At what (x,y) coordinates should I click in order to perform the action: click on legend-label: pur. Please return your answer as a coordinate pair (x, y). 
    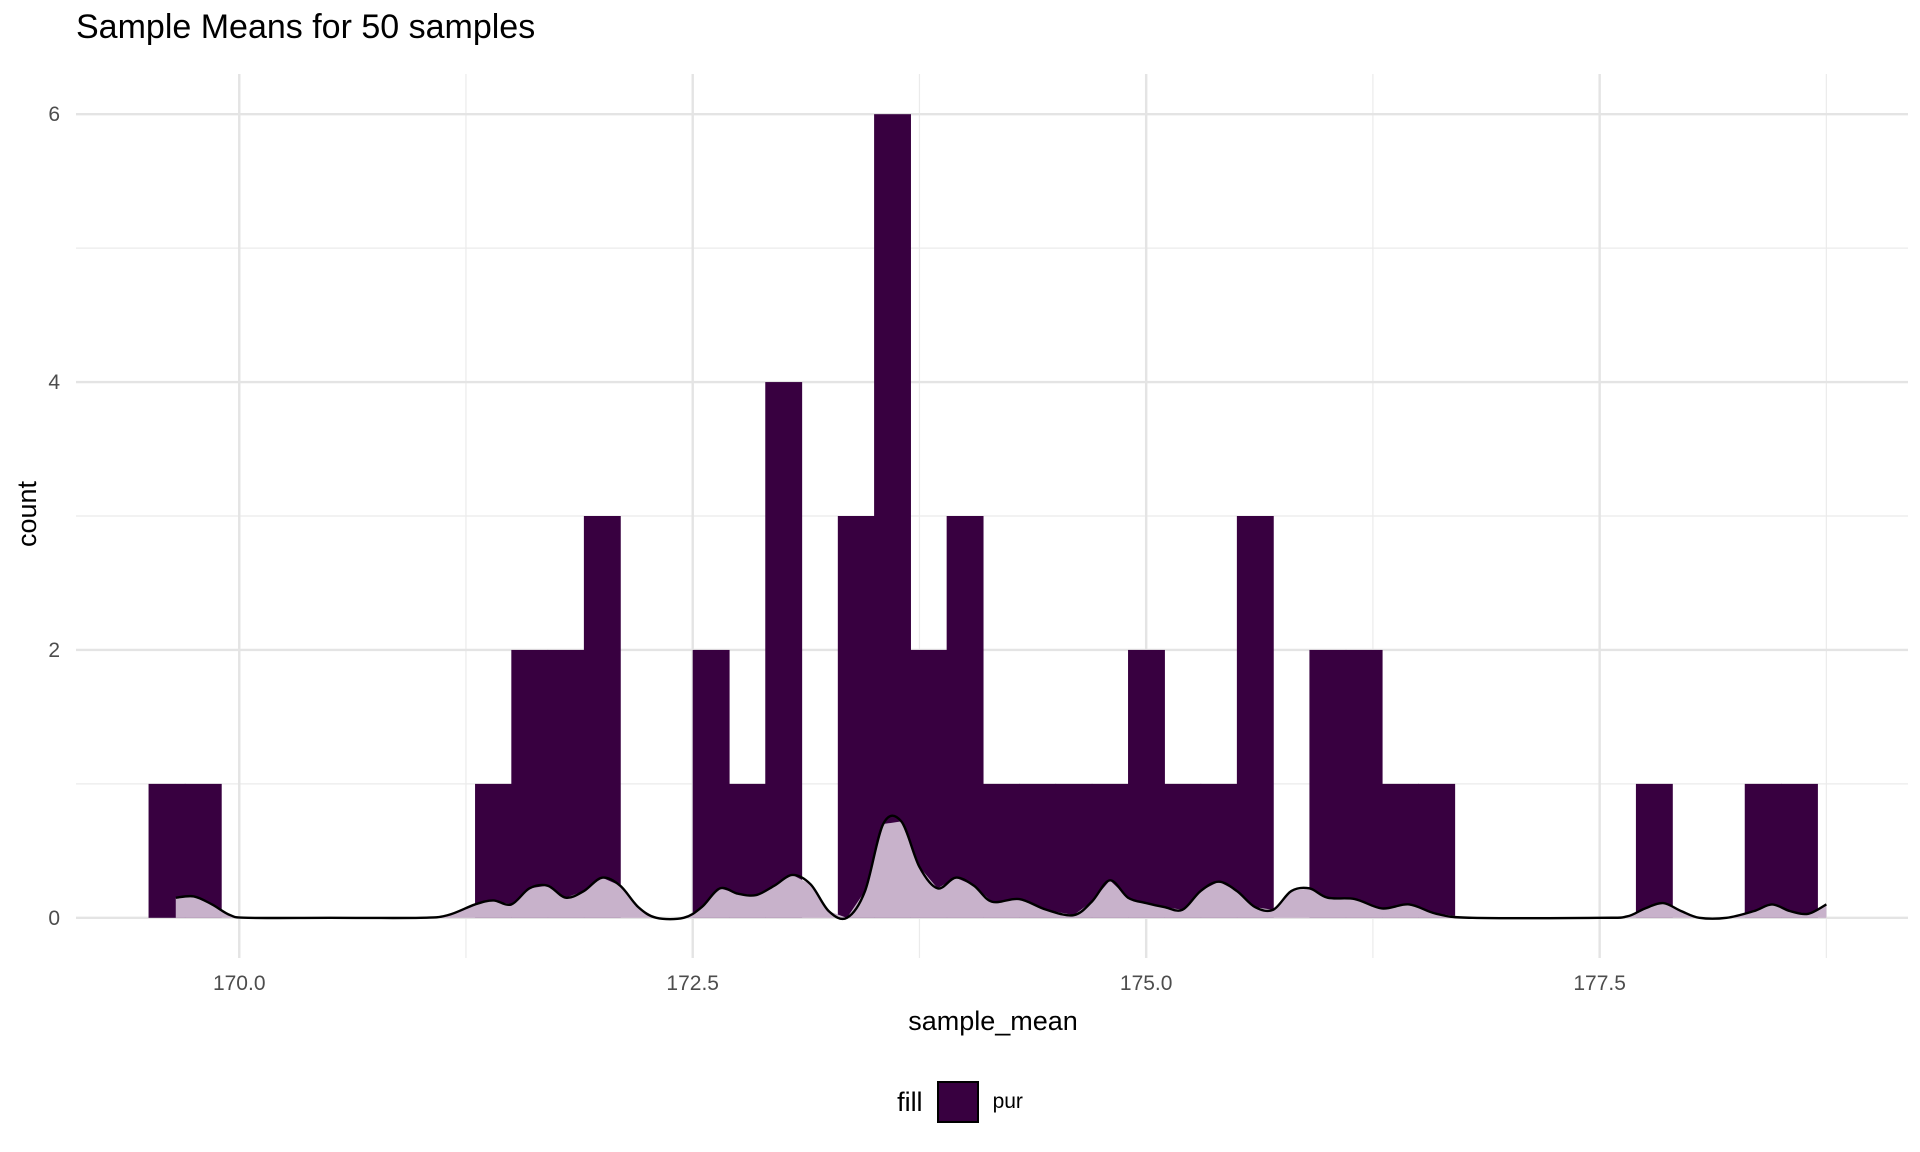
    Looking at the image, I should click on (1007, 1101).